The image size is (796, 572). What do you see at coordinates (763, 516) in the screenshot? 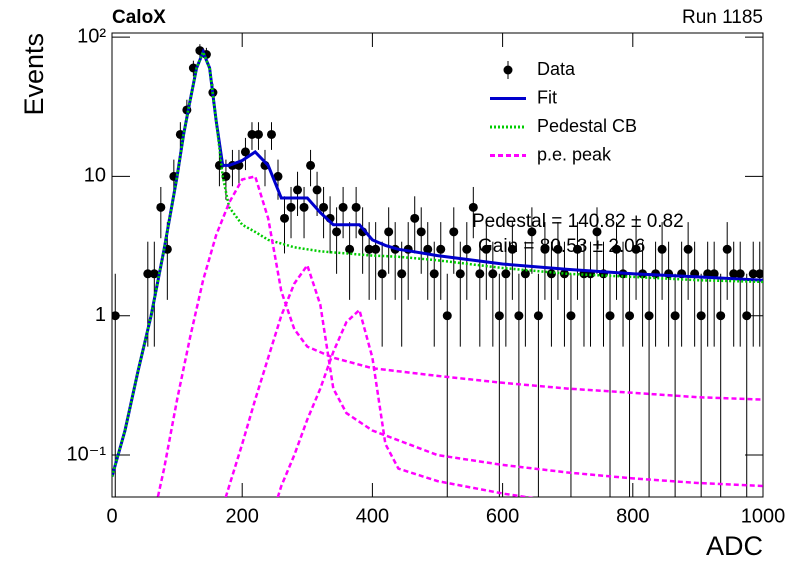
I see `x-tick-label: 1000` at bounding box center [763, 516].